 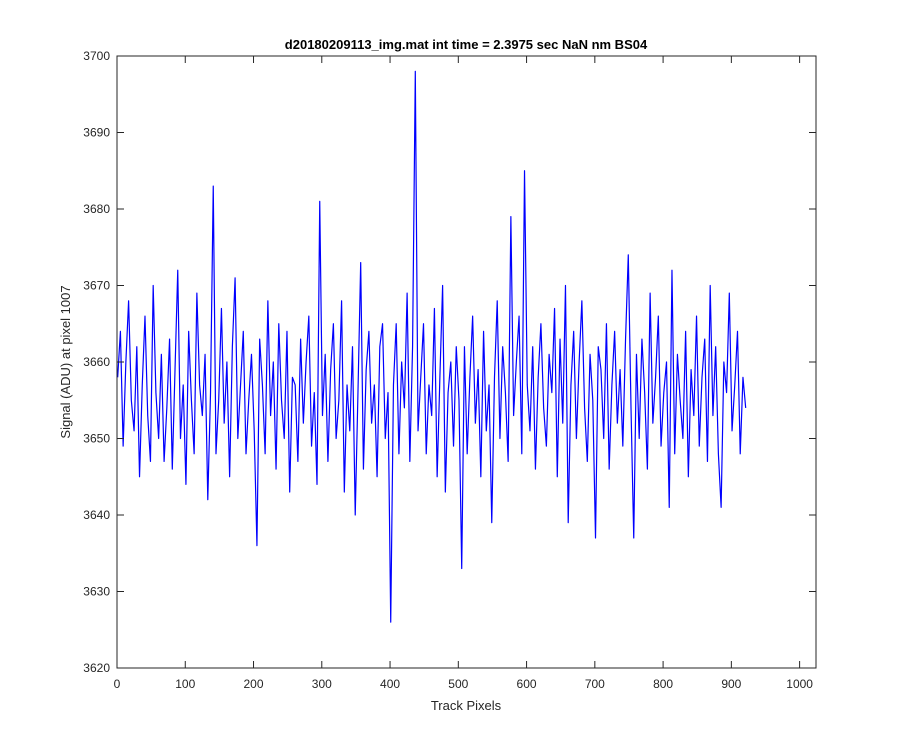 What do you see at coordinates (96, 209) in the screenshot?
I see `y-tick-label: 3680` at bounding box center [96, 209].